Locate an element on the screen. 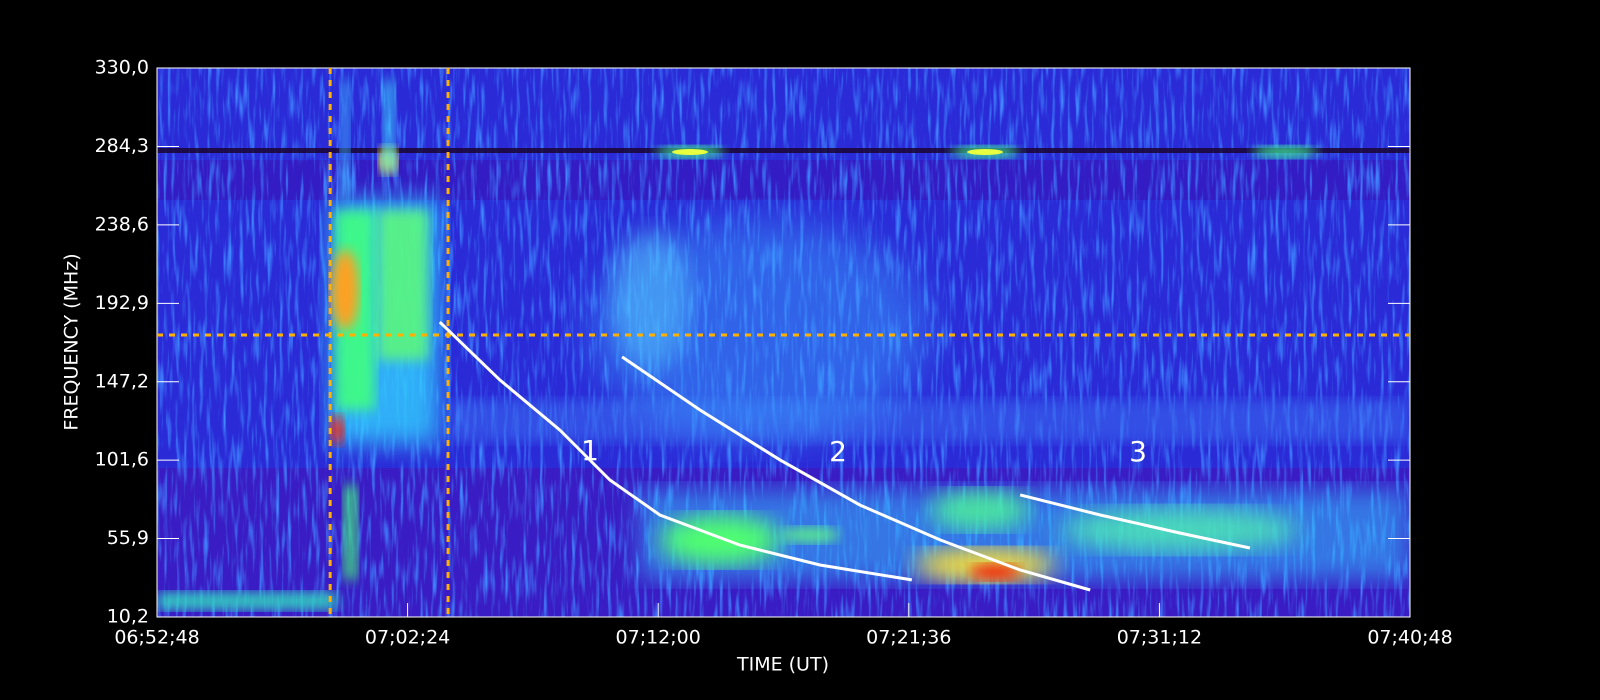  y-tick-label: 10,2 is located at coordinates (128, 617).